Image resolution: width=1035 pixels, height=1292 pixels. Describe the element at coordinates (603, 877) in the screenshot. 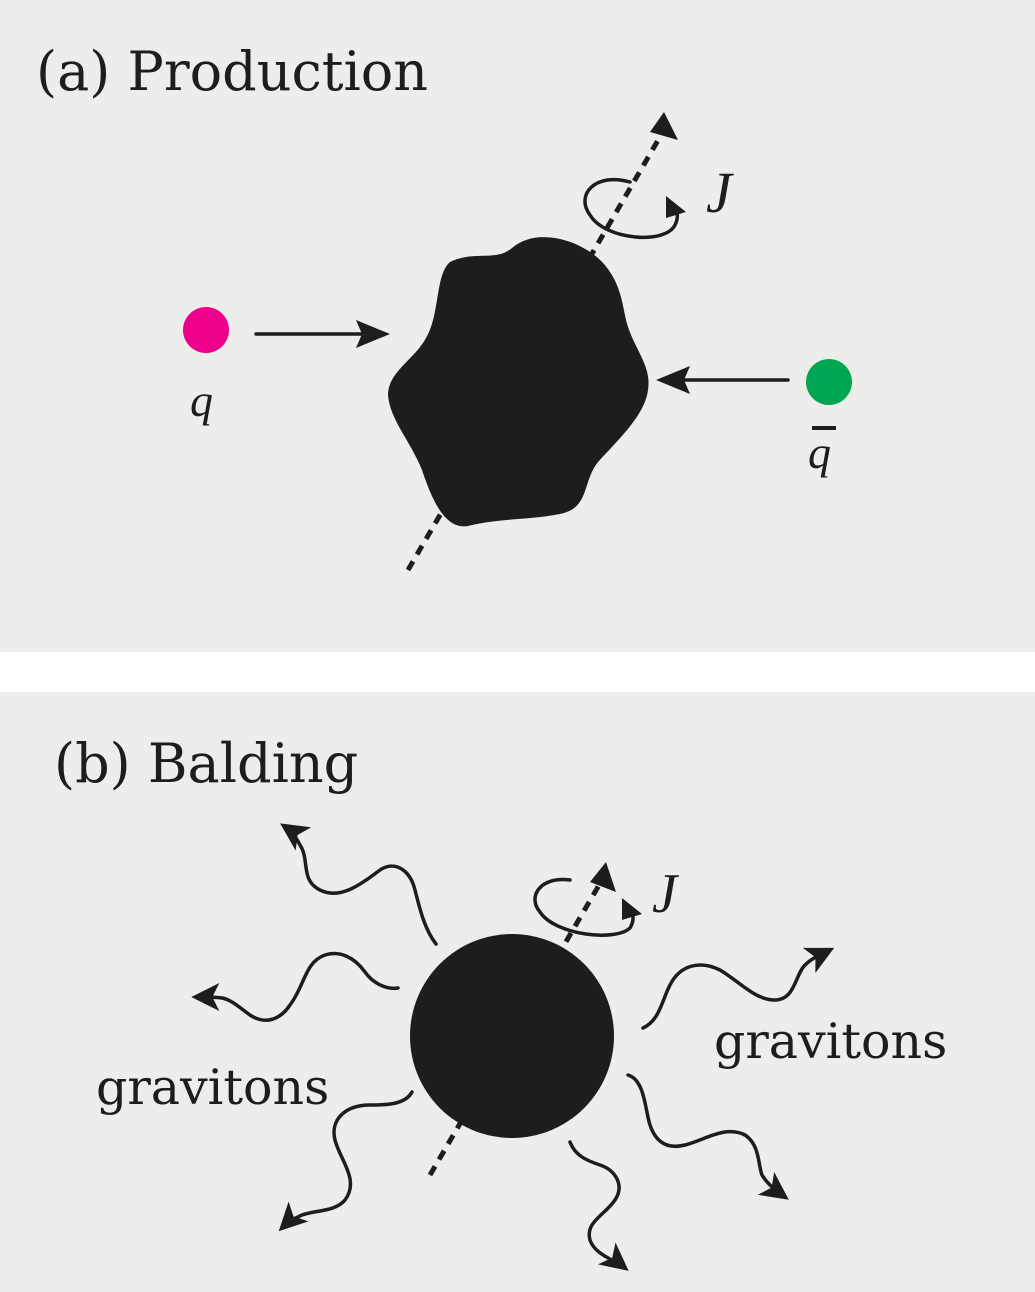

I see `spin-axis-b-arrowhead` at that location.